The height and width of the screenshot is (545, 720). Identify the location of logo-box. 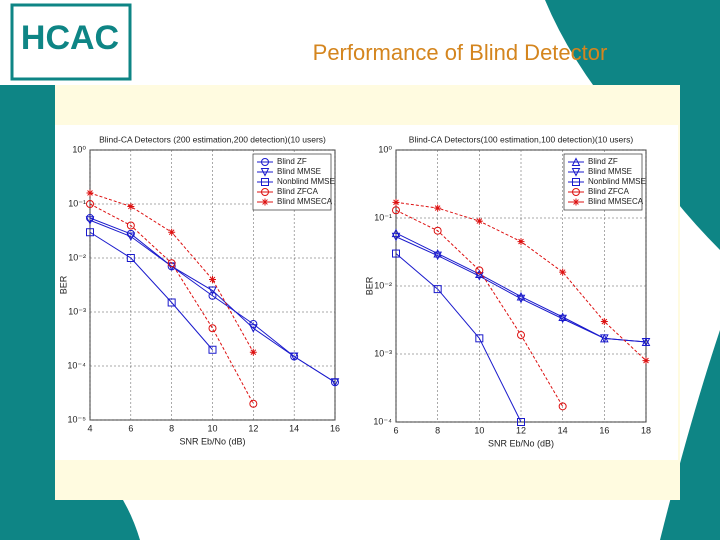
(71, 42).